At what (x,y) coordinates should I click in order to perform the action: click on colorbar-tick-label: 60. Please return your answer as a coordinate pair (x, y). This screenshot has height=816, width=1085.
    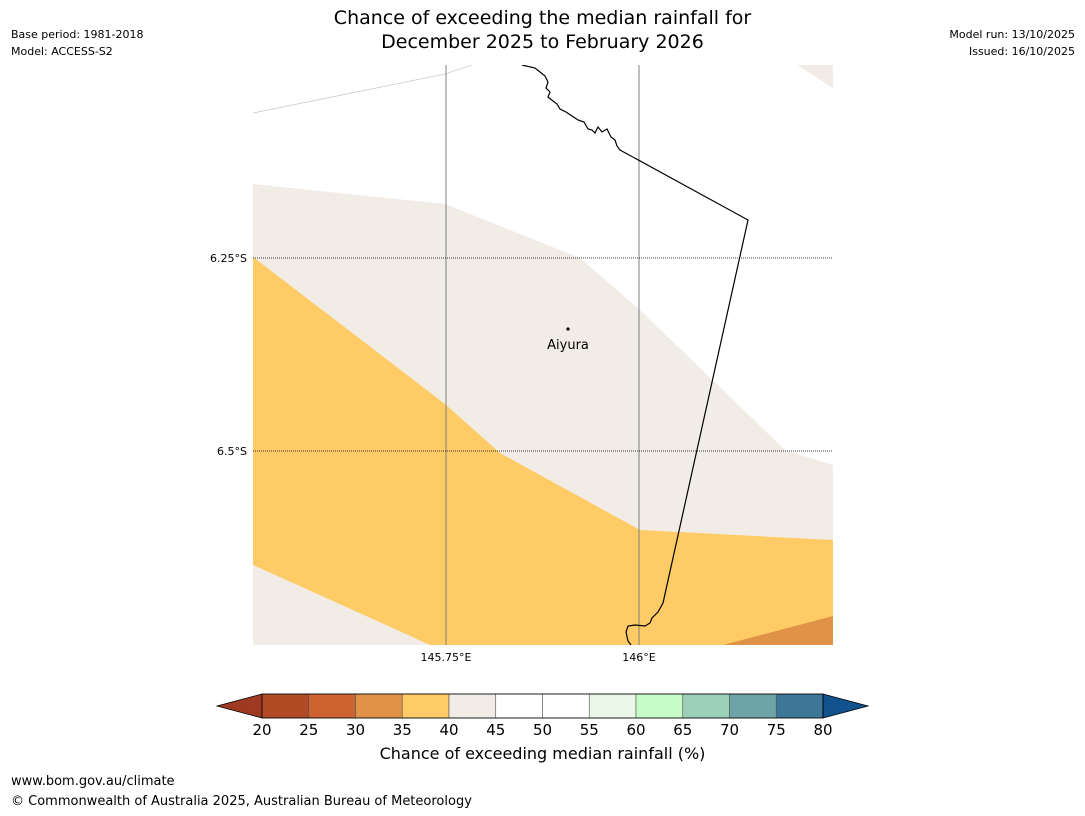
    Looking at the image, I should click on (635, 730).